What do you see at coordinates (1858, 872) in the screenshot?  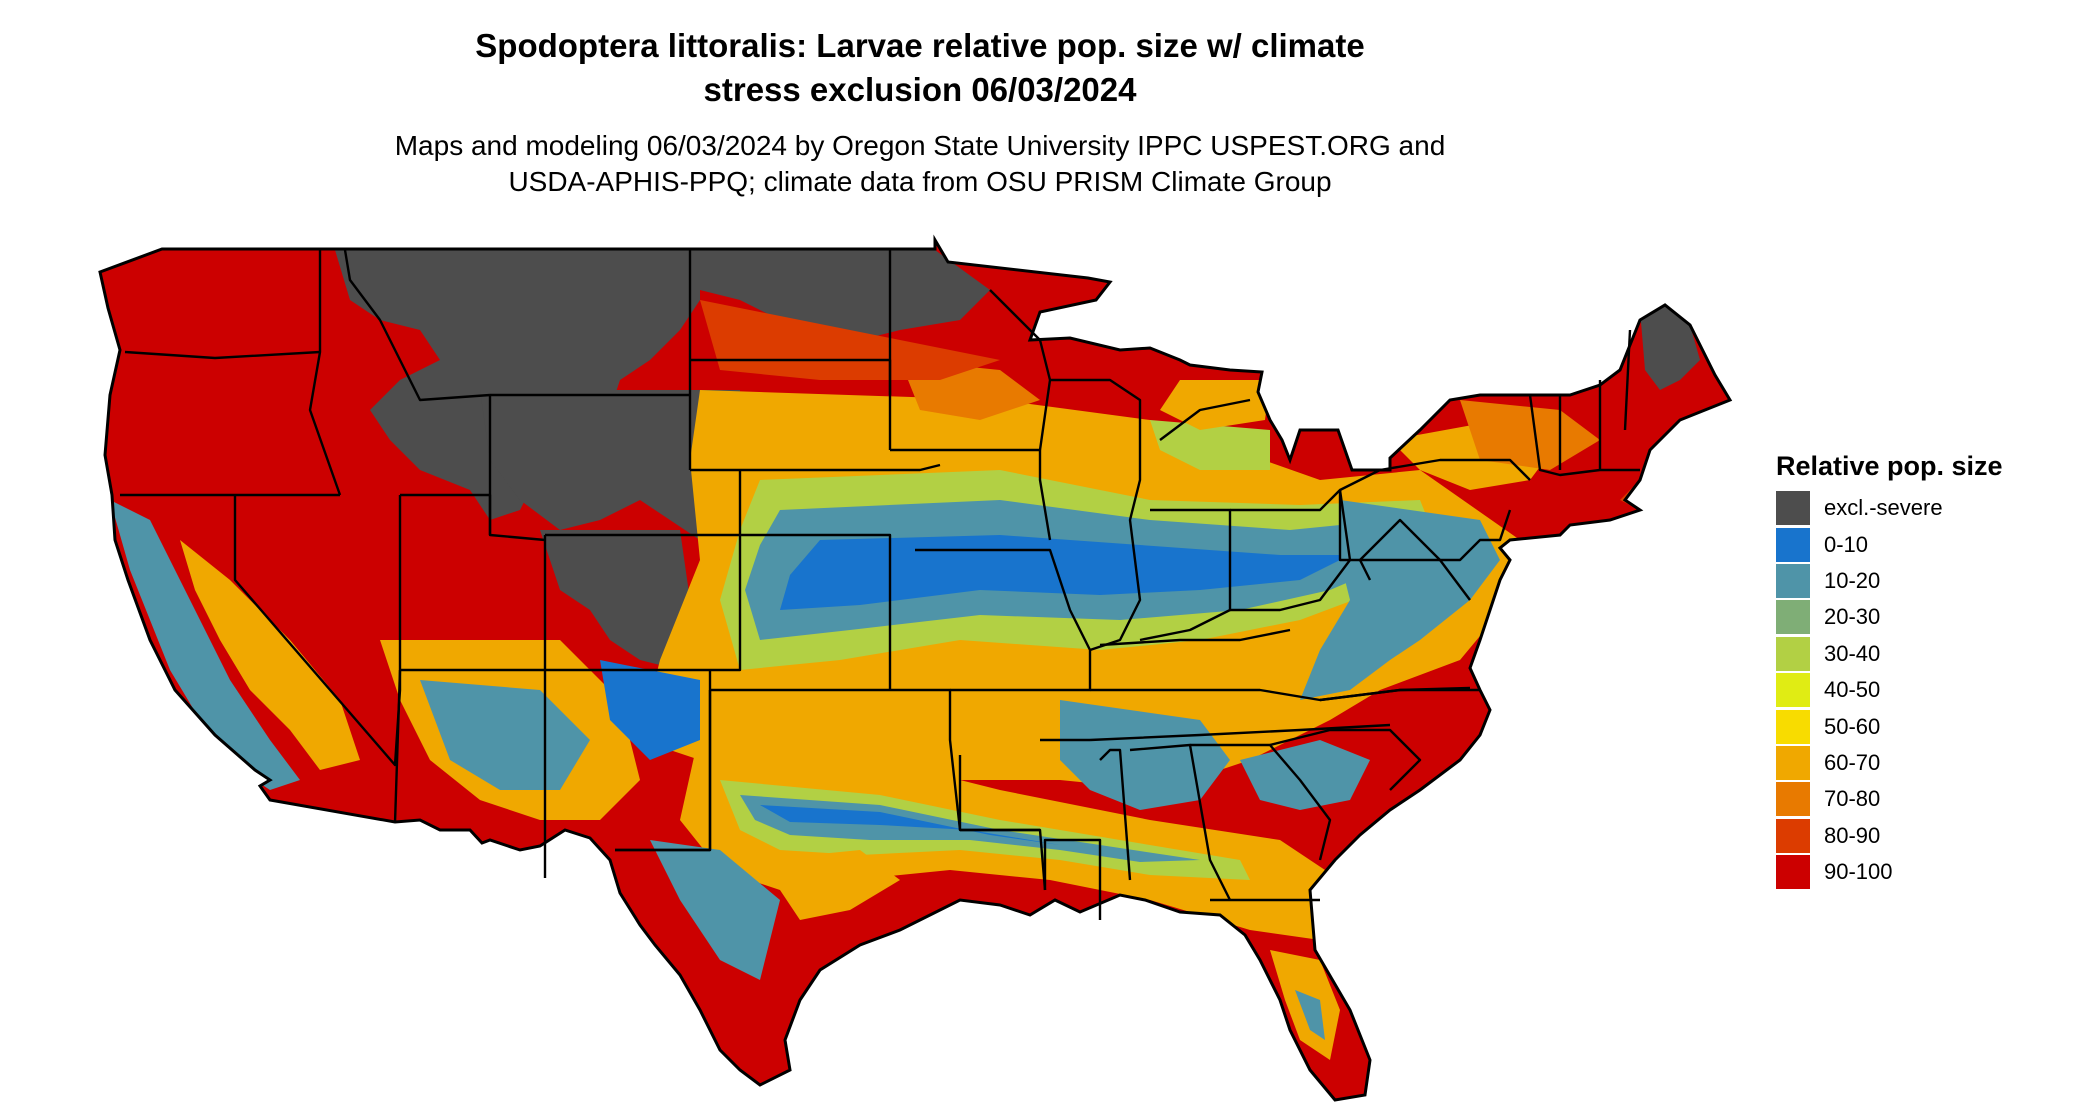 I see `legend-label: 90-100` at bounding box center [1858, 872].